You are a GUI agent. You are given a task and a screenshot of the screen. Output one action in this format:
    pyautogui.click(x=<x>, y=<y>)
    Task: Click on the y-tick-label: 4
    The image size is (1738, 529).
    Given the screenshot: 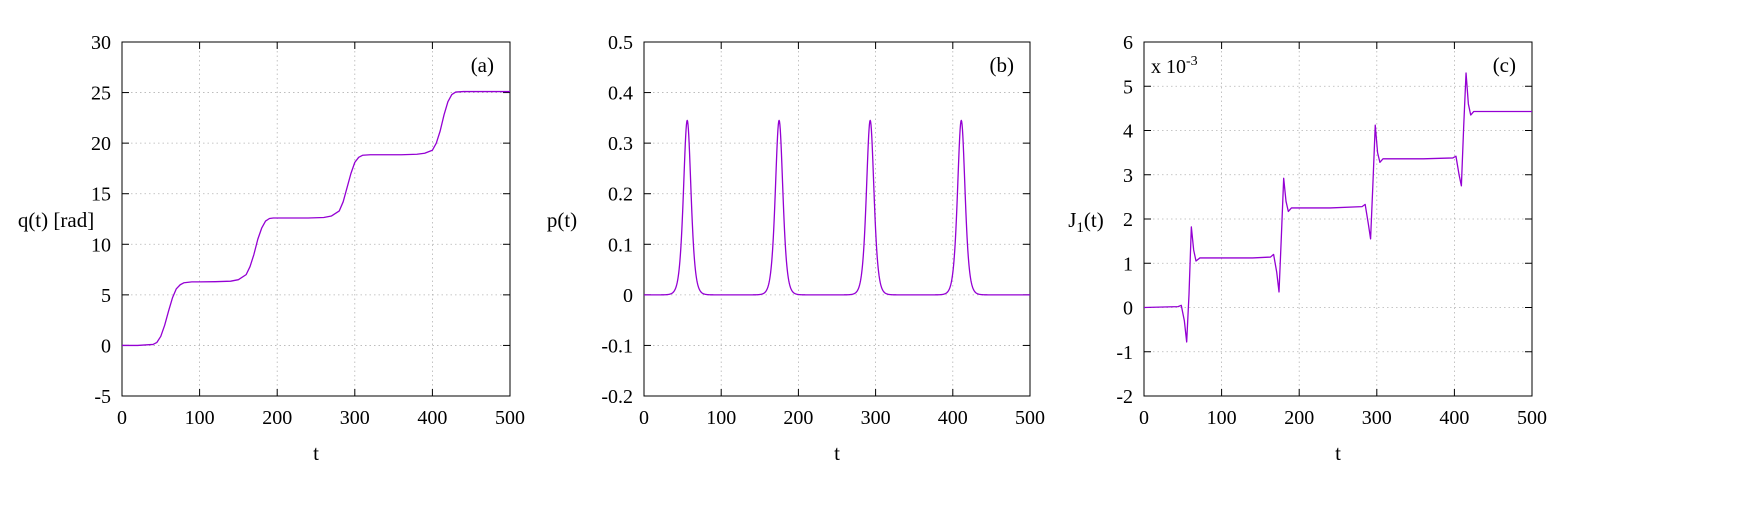 What is the action you would take?
    pyautogui.click(x=1128, y=132)
    